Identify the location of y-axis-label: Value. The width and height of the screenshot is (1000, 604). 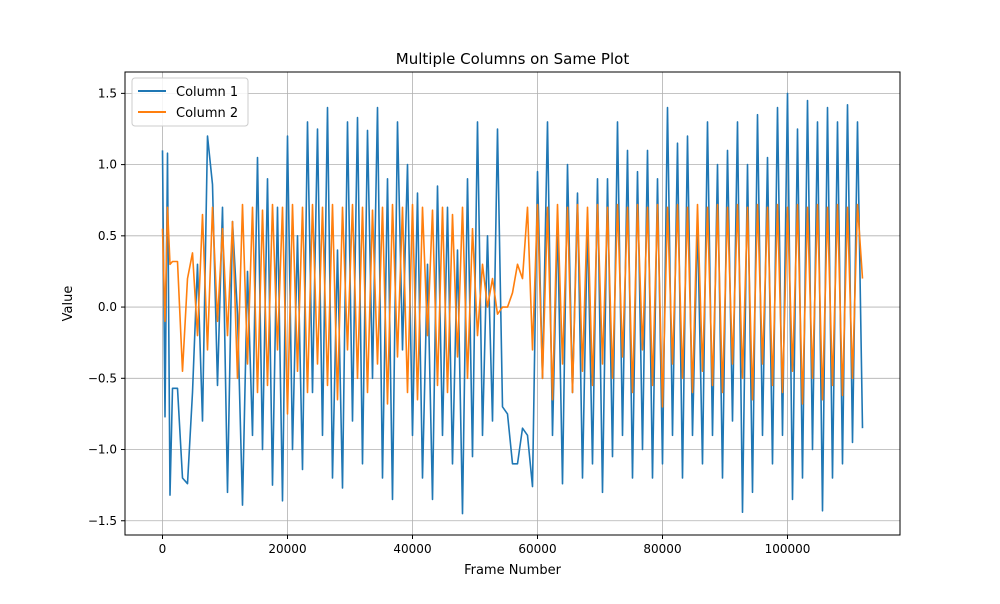
(68, 304).